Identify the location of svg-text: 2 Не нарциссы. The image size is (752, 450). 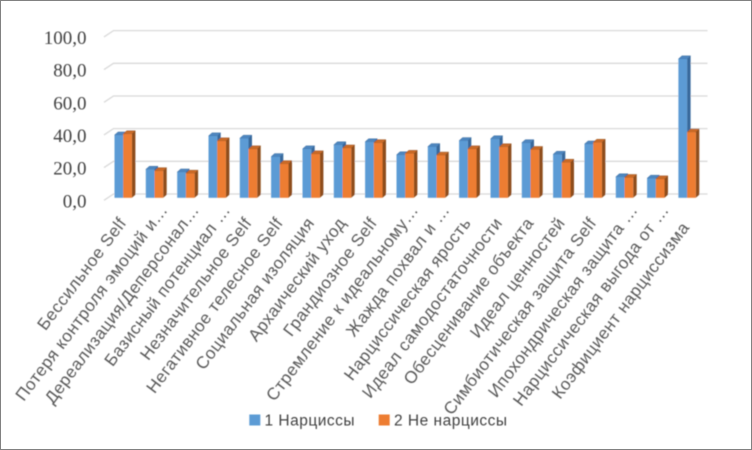
(451, 421).